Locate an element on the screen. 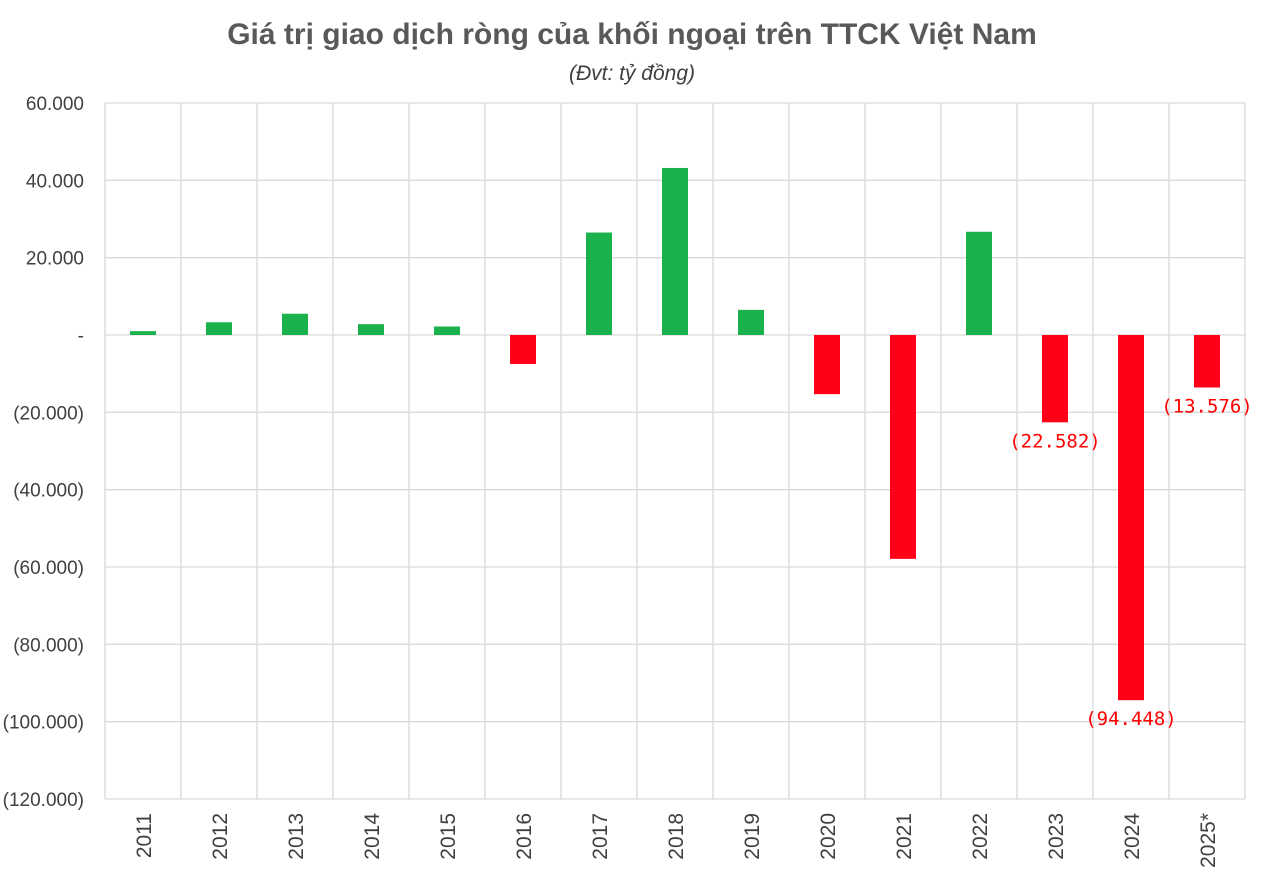 This screenshot has width=1270, height=885. y-tick-label: (100.000) is located at coordinates (43, 723).